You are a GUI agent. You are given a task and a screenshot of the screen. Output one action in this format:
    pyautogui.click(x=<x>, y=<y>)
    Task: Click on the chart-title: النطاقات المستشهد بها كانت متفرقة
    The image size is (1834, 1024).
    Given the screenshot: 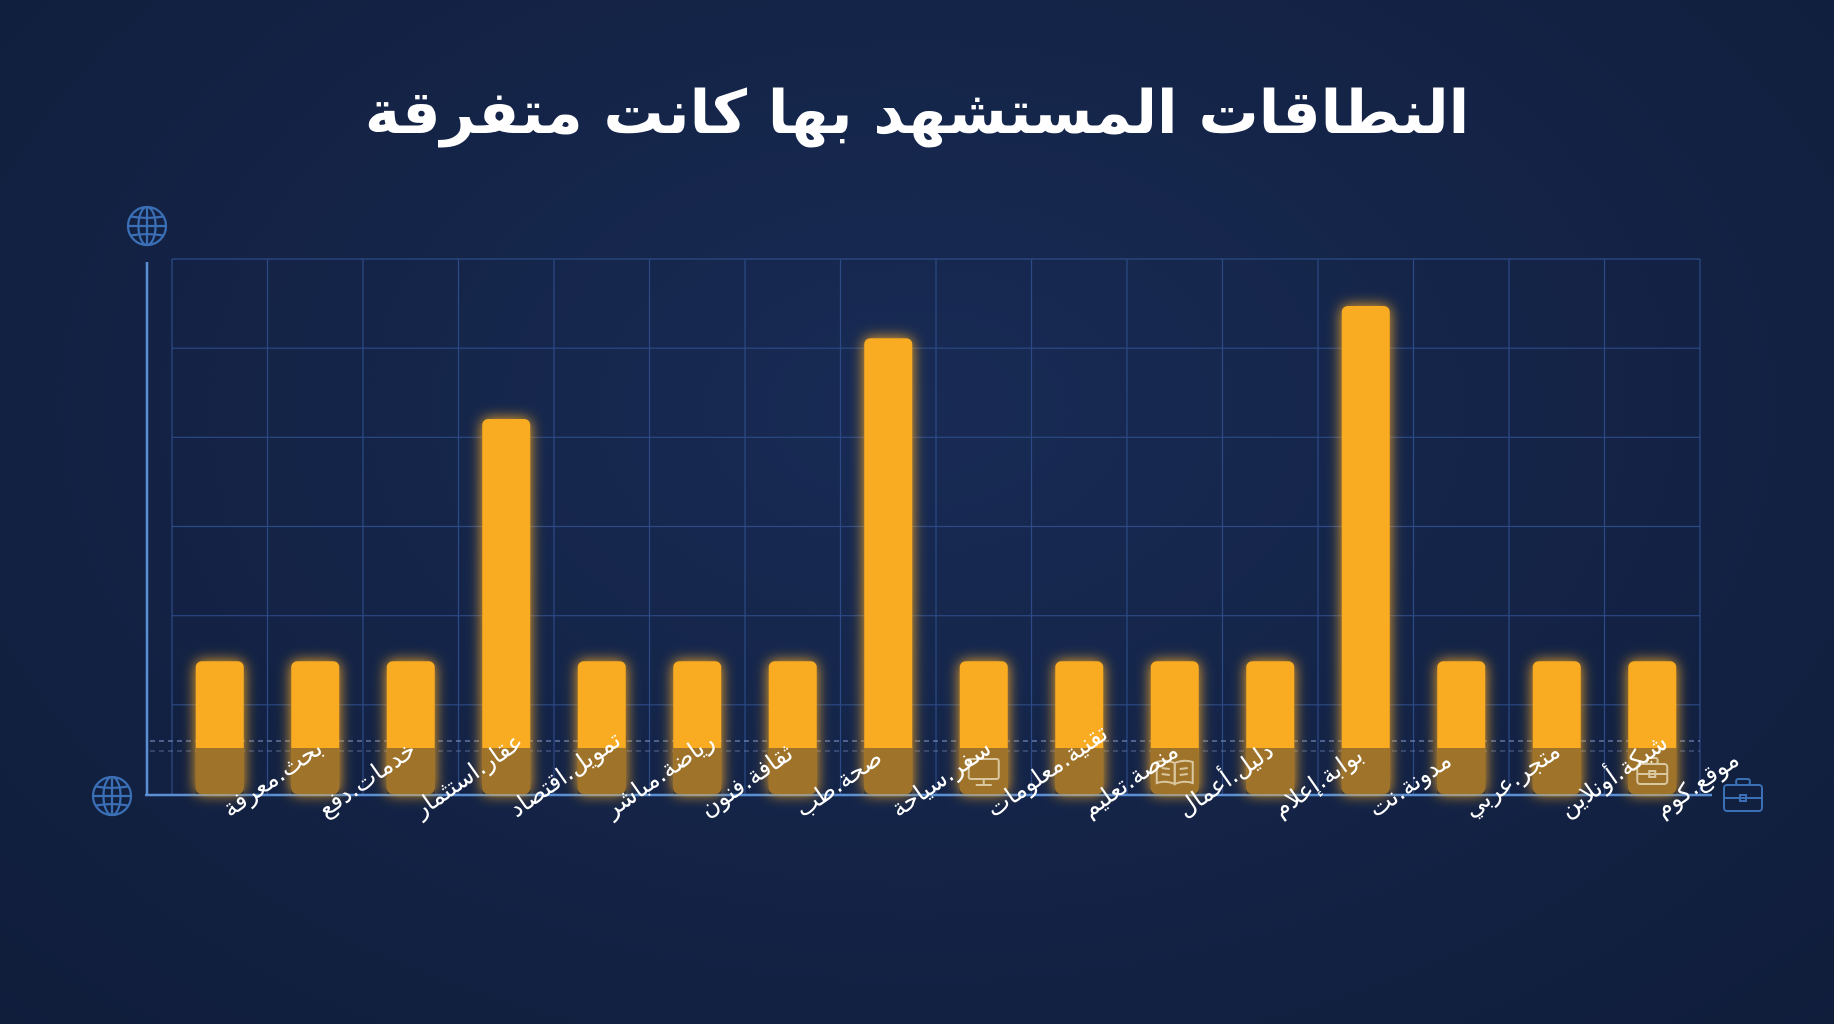 What is the action you would take?
    pyautogui.click(x=917, y=113)
    